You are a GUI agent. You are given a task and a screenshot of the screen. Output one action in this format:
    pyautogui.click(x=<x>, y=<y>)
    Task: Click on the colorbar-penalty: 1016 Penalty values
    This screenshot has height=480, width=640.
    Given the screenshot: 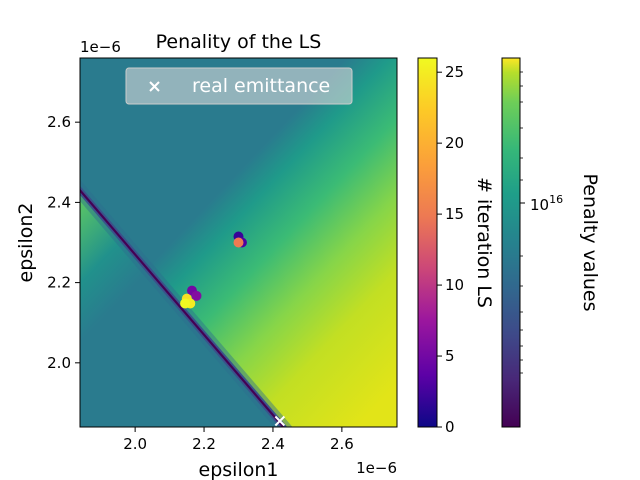 What is the action you would take?
    pyautogui.click(x=551, y=242)
    